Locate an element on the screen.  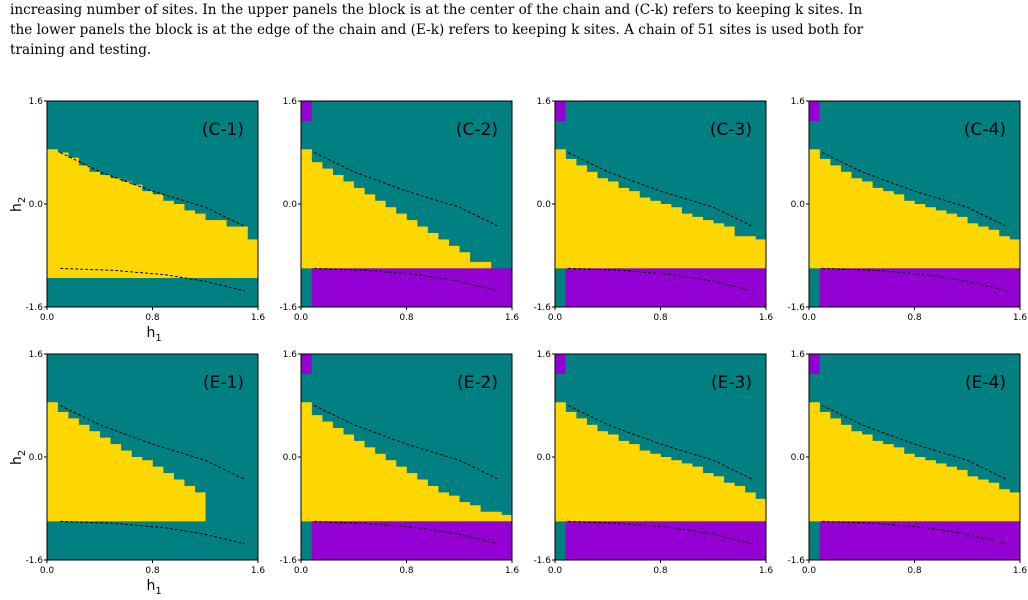
lower-boundary-line is located at coordinates (406, 532).